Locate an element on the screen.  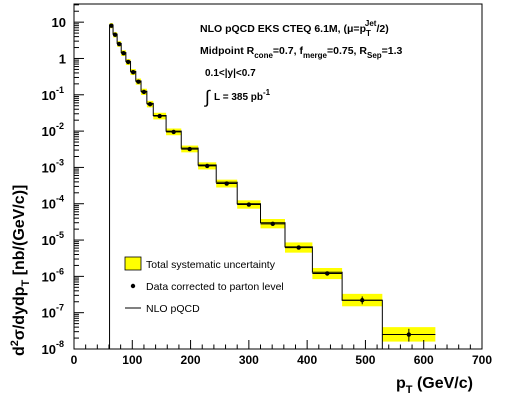
y-tick-exponent: -5 is located at coordinates (60, 235).